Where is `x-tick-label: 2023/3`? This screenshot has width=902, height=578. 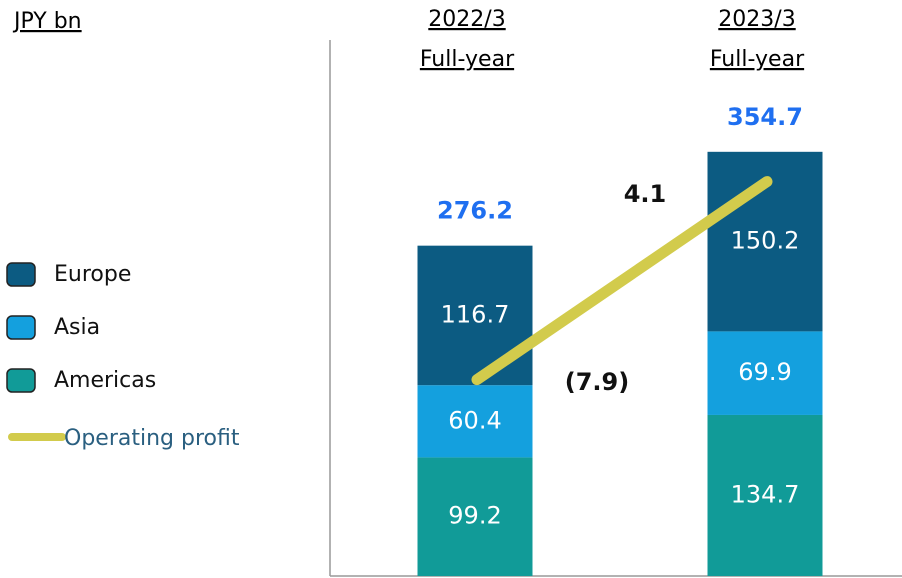 x-tick-label: 2023/3 is located at coordinates (756, 19).